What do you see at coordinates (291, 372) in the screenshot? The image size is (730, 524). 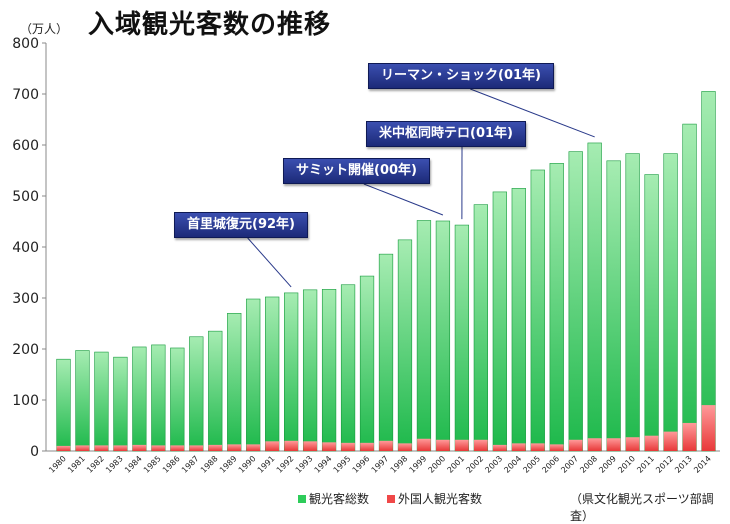 I see `bar-total-1992` at bounding box center [291, 372].